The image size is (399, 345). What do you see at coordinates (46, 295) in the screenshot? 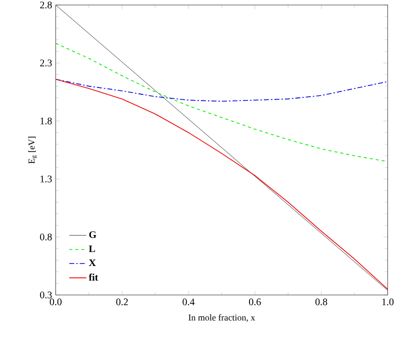
I see `y-tick-label: 0.3` at bounding box center [46, 295].